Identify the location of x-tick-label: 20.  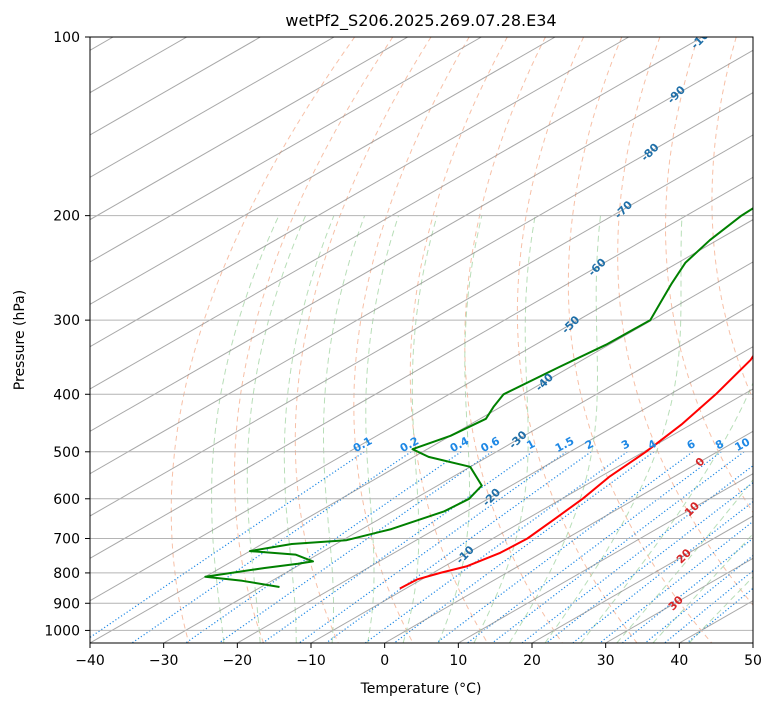
(532, 661).